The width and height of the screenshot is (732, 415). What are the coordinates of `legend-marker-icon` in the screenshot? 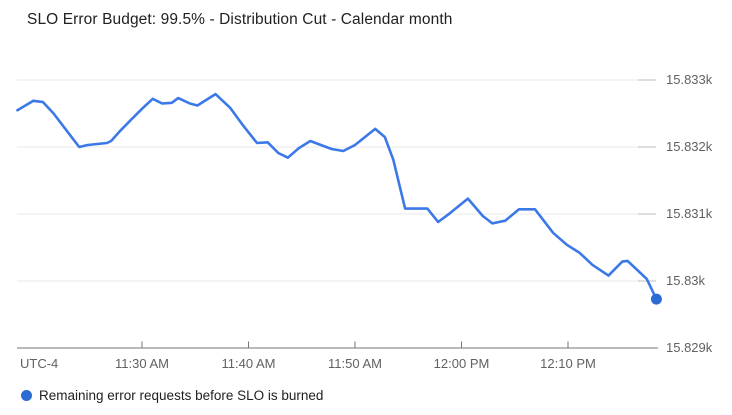 It's located at (26, 395).